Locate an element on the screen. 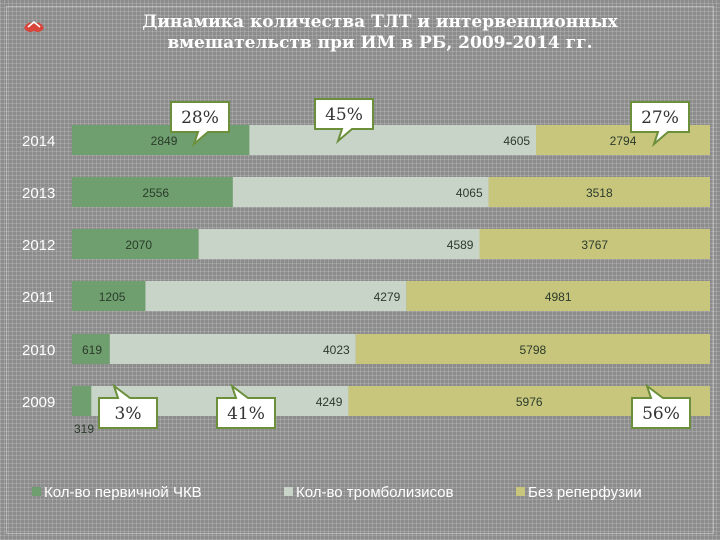  legend-swatch-pci is located at coordinates (36, 491).